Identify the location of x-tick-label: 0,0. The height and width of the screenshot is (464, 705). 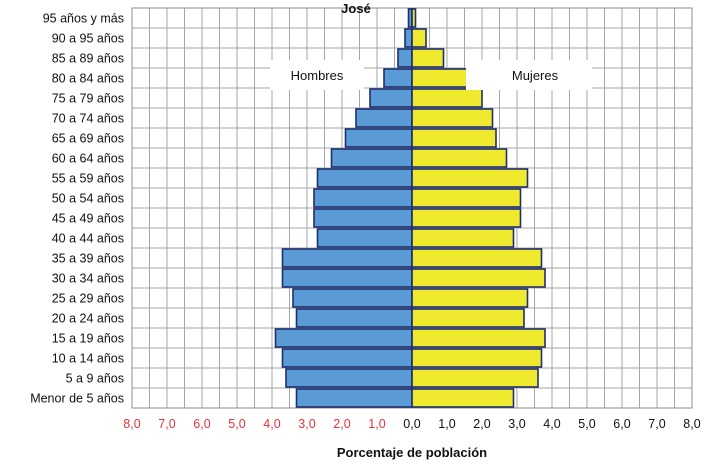
(411, 424).